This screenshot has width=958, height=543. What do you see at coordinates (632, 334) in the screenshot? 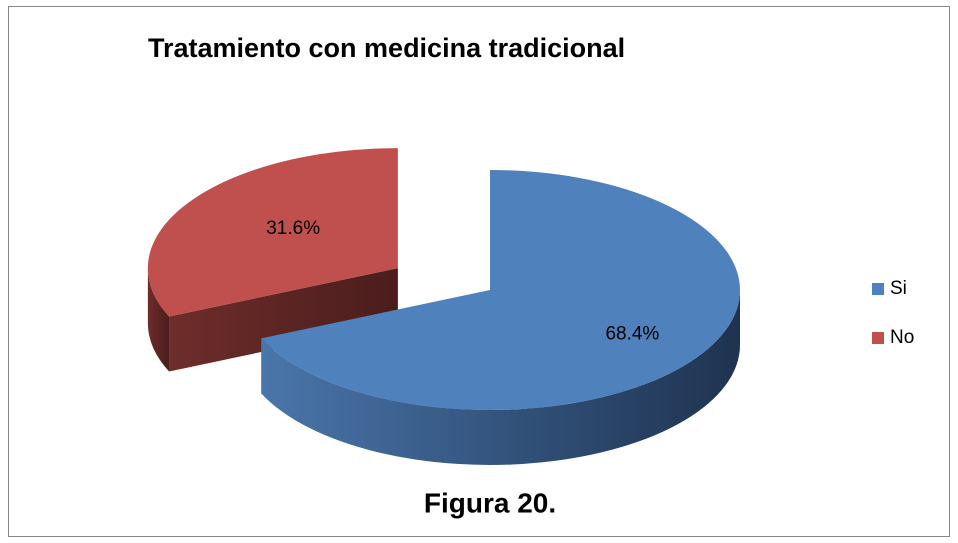
I see `data-label: 68.4%` at bounding box center [632, 334].